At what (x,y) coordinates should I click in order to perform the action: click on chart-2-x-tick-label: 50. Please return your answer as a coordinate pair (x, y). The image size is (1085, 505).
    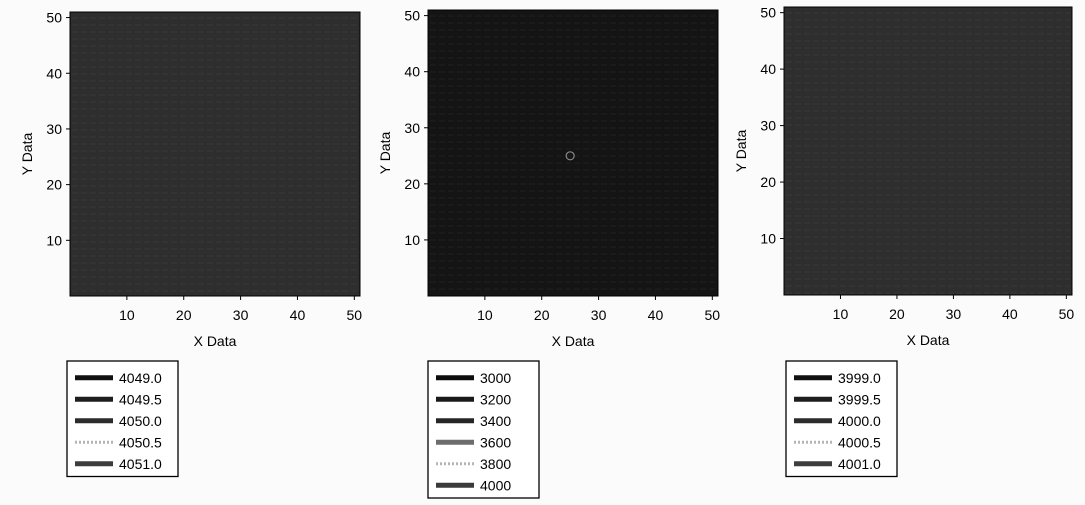
    Looking at the image, I should click on (713, 315).